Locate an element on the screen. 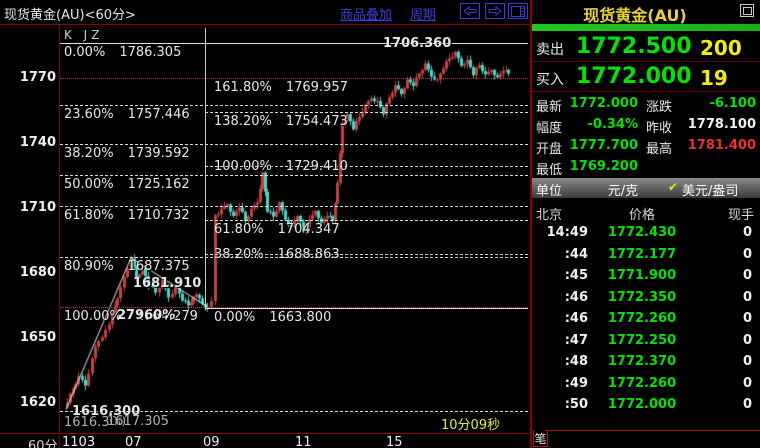  tick-row: :49 1772.260 0 is located at coordinates (646, 384).